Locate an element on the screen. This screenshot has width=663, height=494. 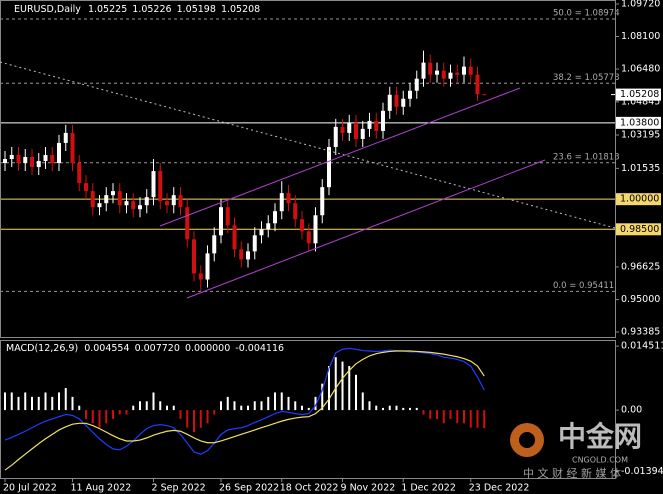
x-tick-label: 26 Sep 2022 is located at coordinates (249, 488).